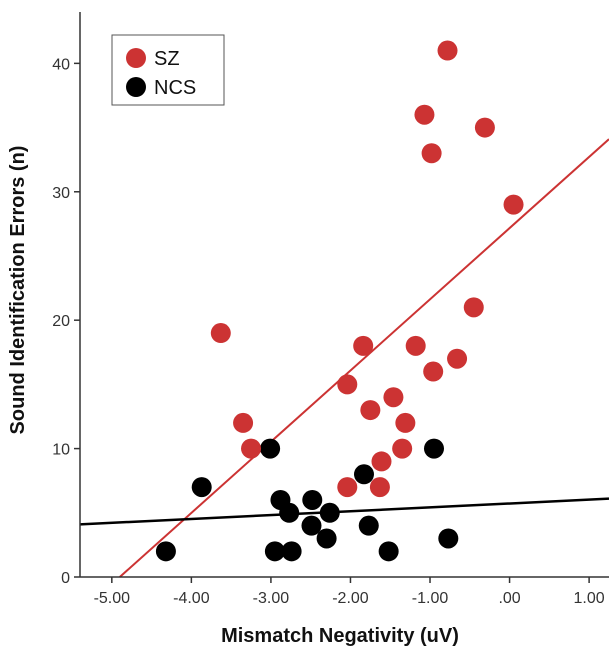 The height and width of the screenshot is (650, 609). What do you see at coordinates (136, 58) in the screenshot?
I see `legend-marker-sz` at bounding box center [136, 58].